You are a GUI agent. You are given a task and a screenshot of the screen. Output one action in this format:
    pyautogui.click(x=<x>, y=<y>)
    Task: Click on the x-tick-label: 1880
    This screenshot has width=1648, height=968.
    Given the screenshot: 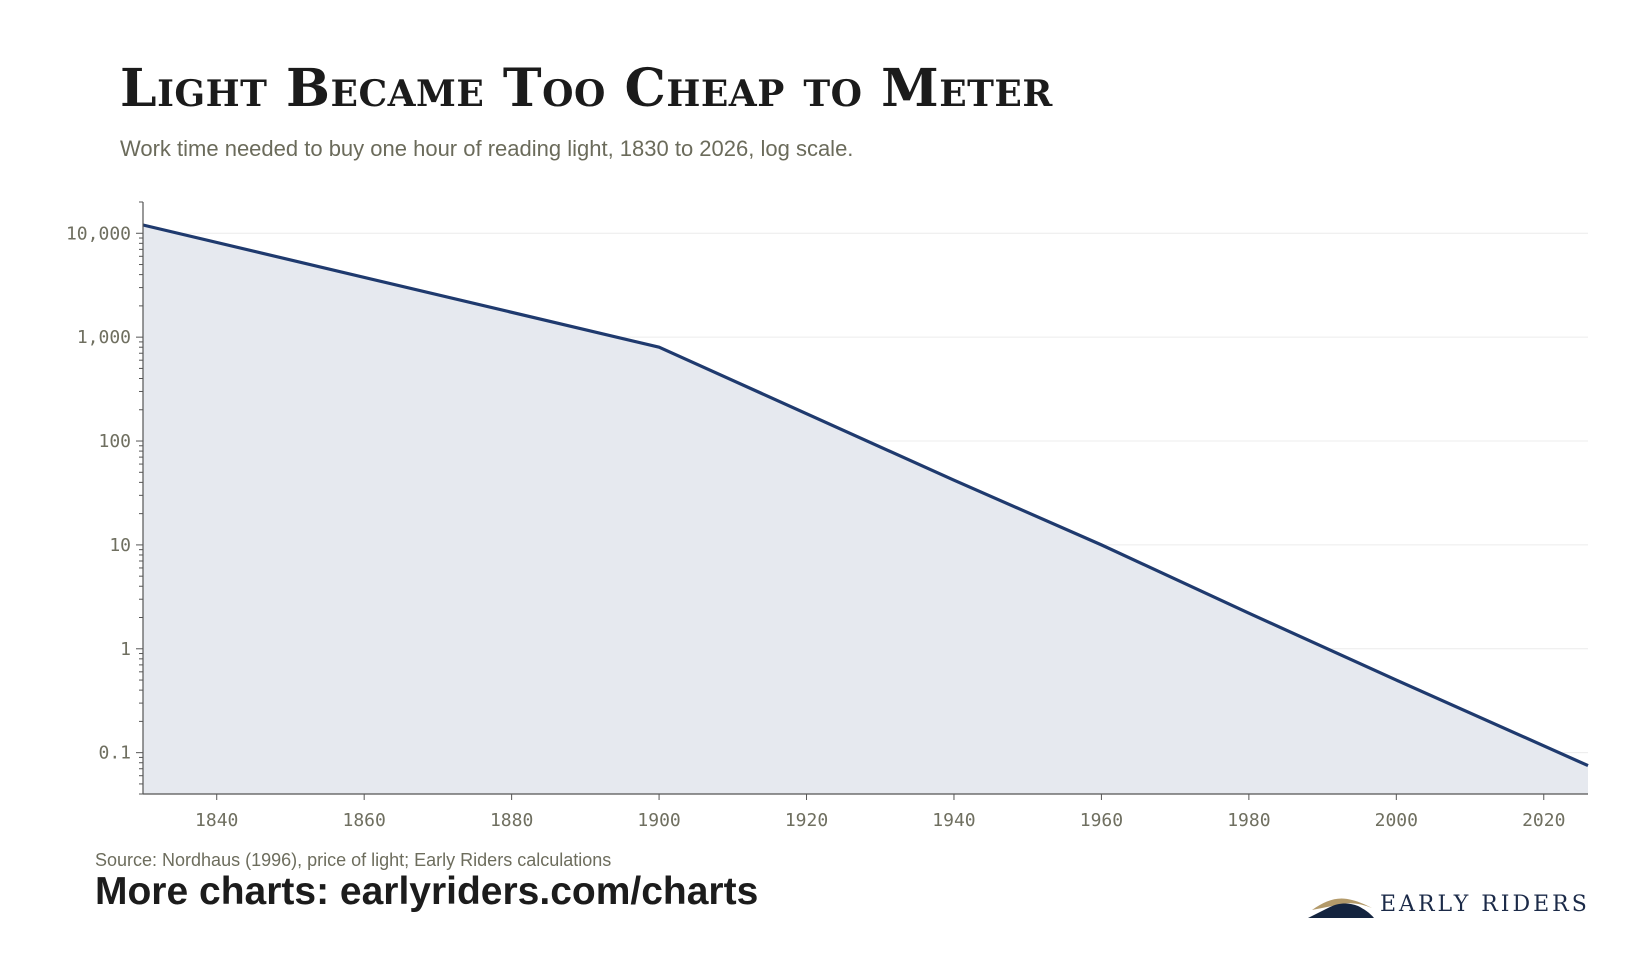 What is the action you would take?
    pyautogui.click(x=511, y=820)
    